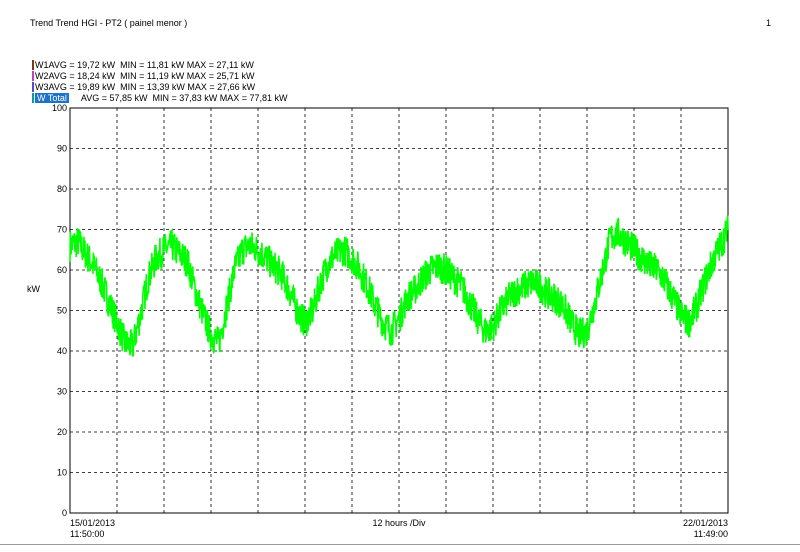  What do you see at coordinates (62, 270) in the screenshot?
I see `y-tick-label: 60` at bounding box center [62, 270].